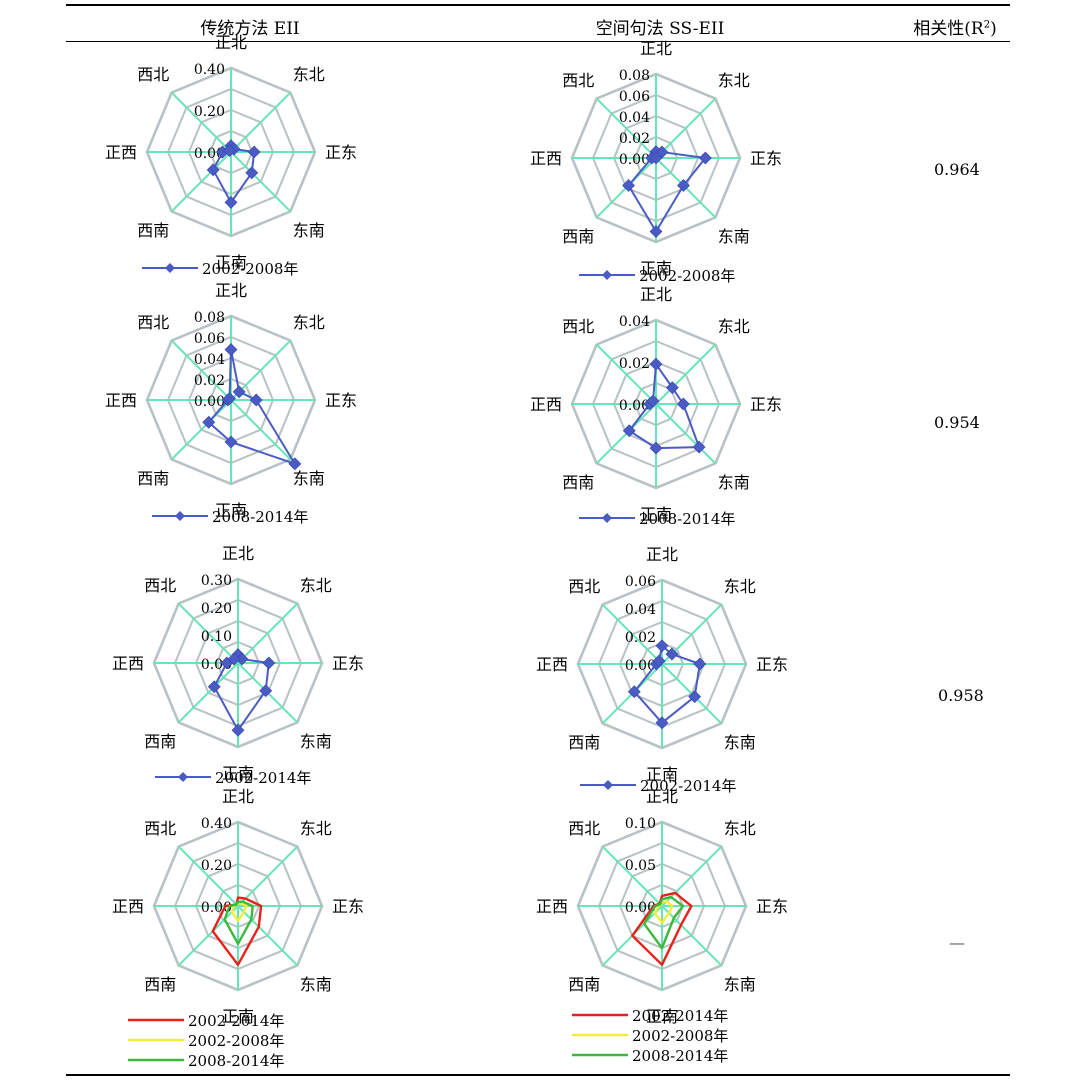 This screenshot has height=1082, width=1072. Describe the element at coordinates (660, 29) in the screenshot. I see `header-ss-eii: 空间句法 SS-EII` at that location.